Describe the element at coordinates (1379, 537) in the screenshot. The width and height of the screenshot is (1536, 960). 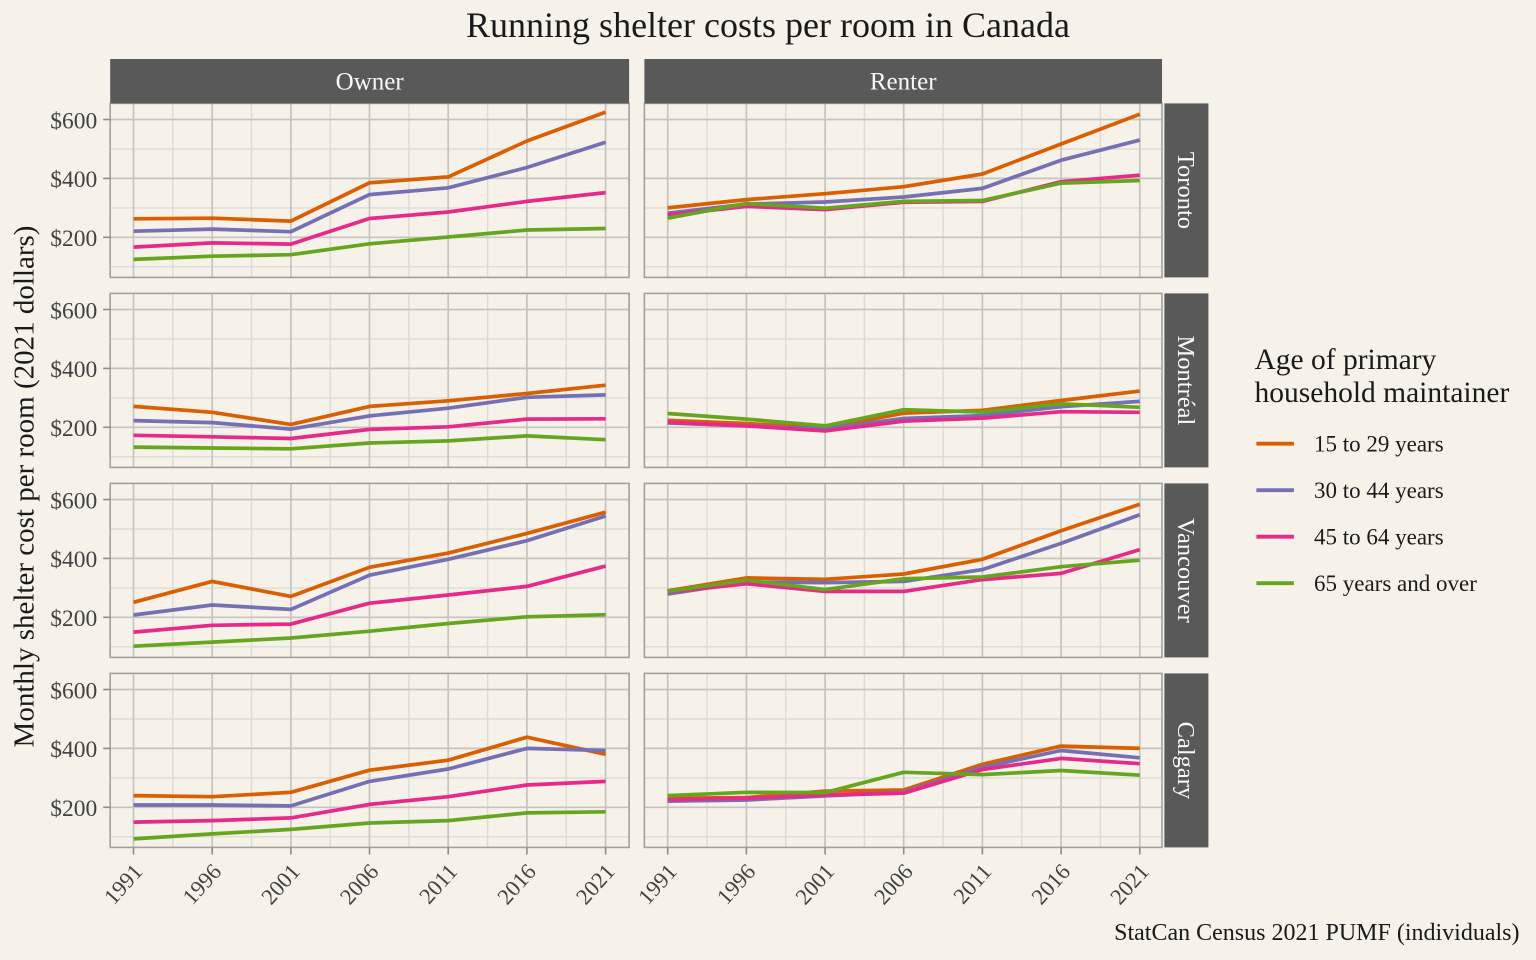
I see `svg-text: 45 to 64 years` at that location.